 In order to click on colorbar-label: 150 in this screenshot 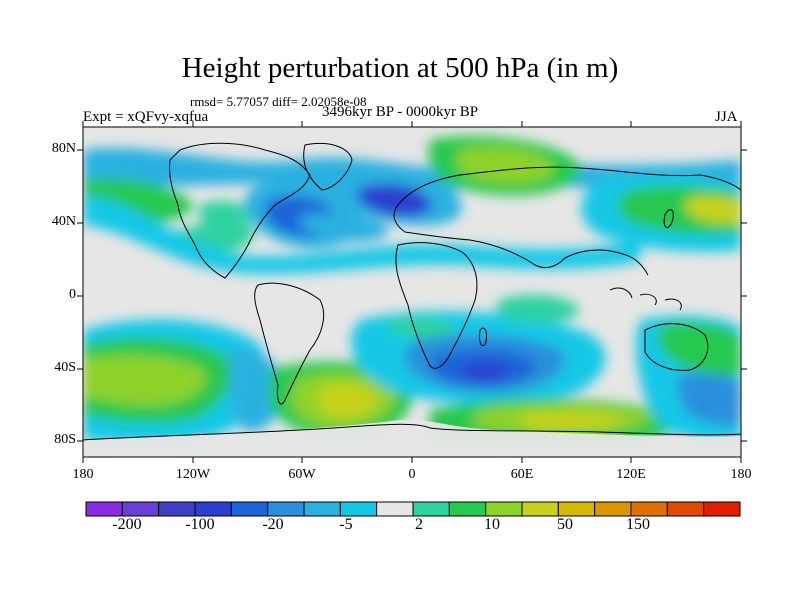, I will do `click(638, 524)`.